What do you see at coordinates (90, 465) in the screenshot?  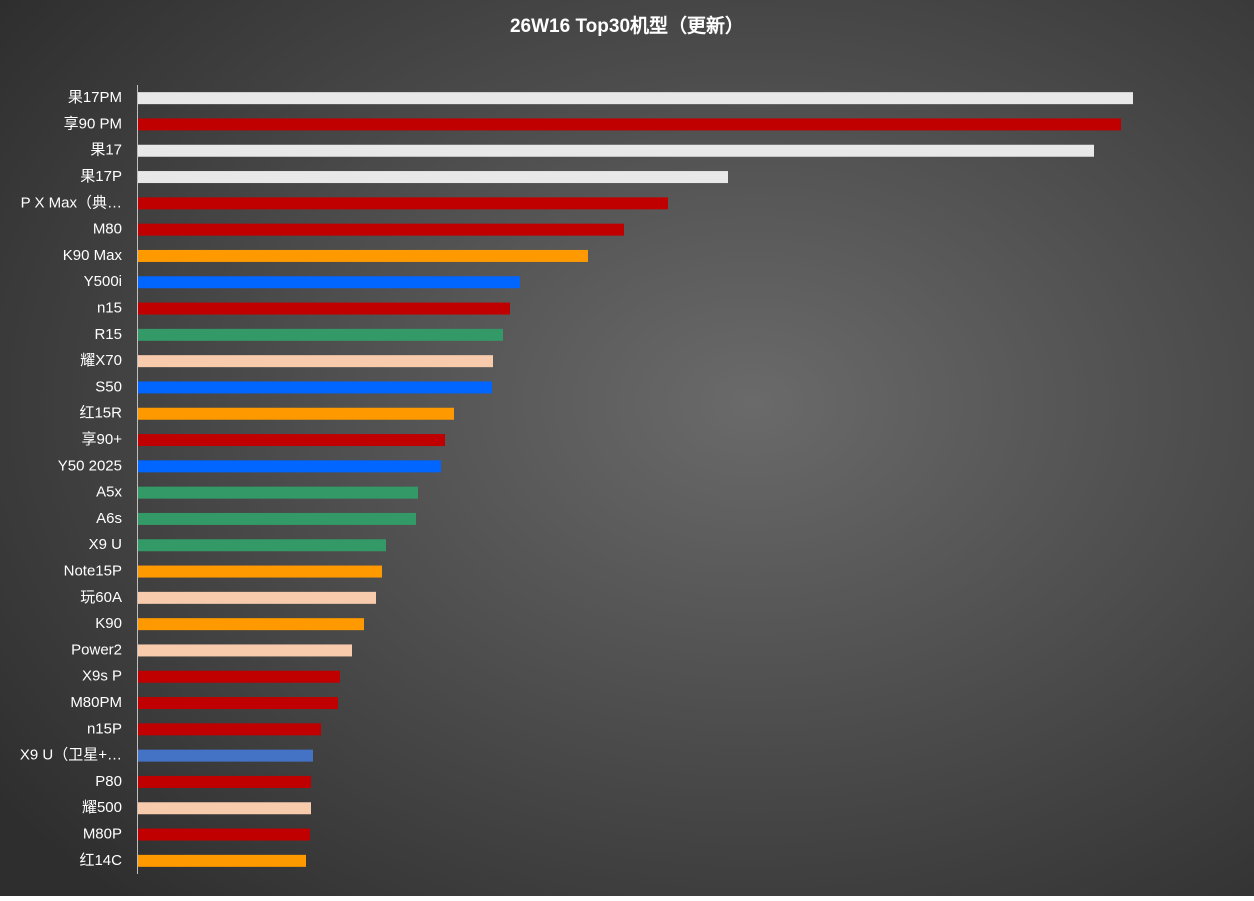 I see `y-tick-label: Y50 2025` at bounding box center [90, 465].